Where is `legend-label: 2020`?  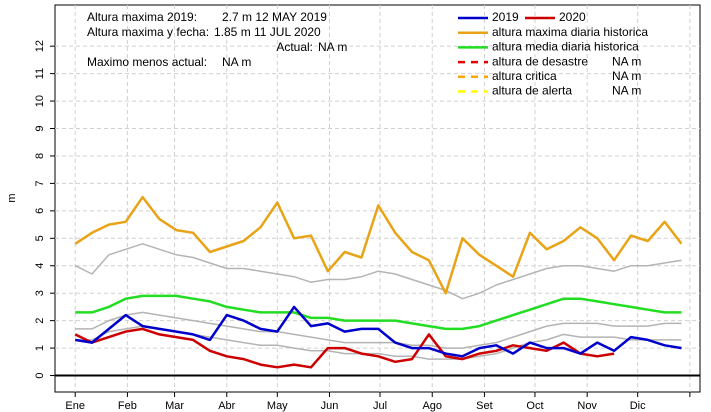 legend-label: 2020 is located at coordinates (572, 17).